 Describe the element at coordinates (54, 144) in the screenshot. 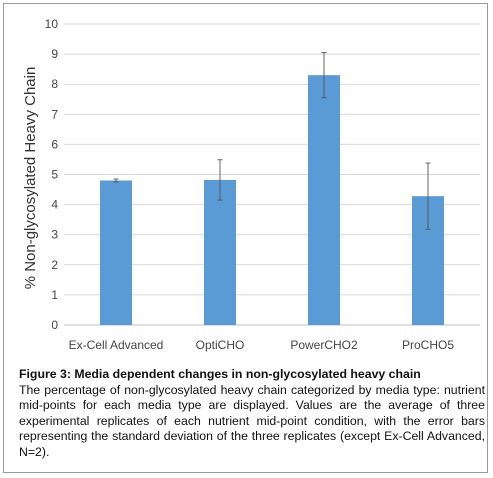

I see `y-tick-label: 6` at that location.